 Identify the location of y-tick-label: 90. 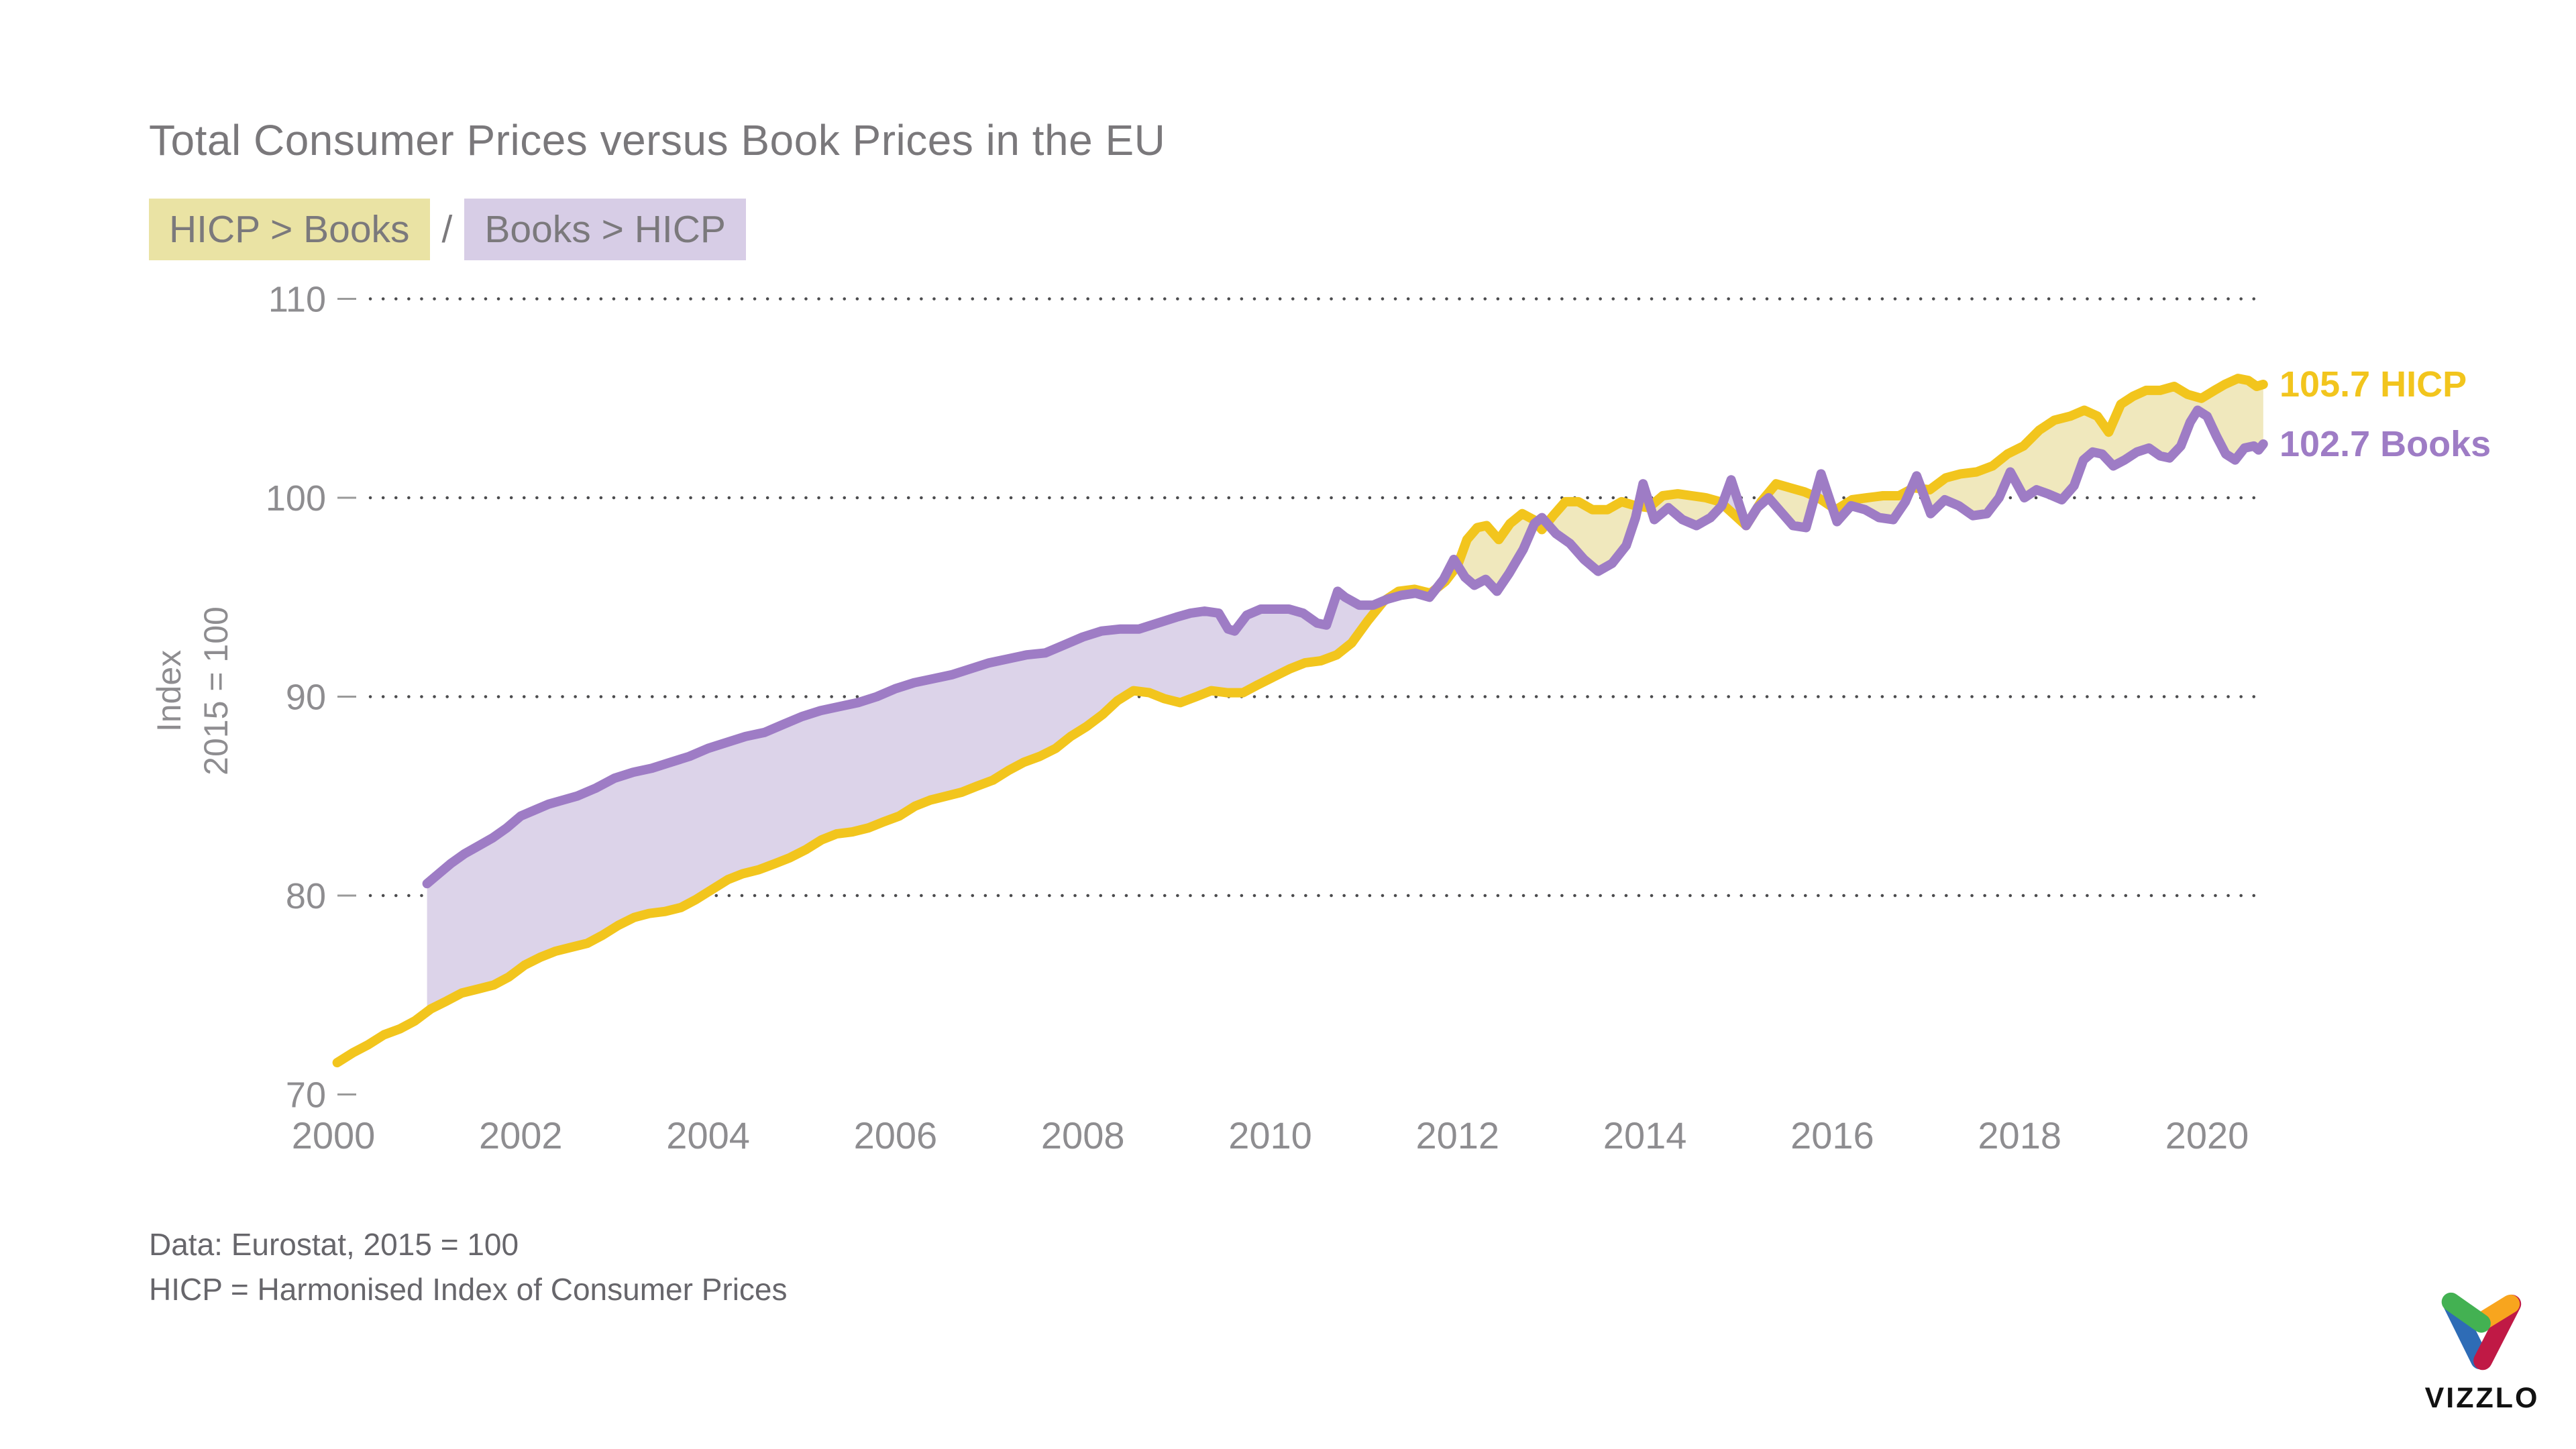
(306, 698).